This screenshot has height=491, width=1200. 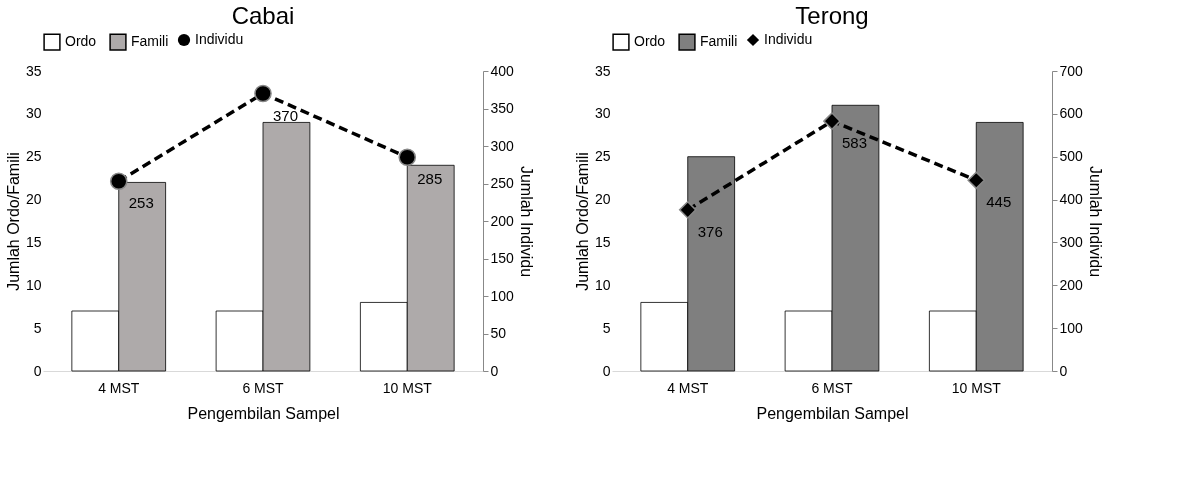 What do you see at coordinates (502, 258) in the screenshot?
I see `y2-tick-label: 150` at bounding box center [502, 258].